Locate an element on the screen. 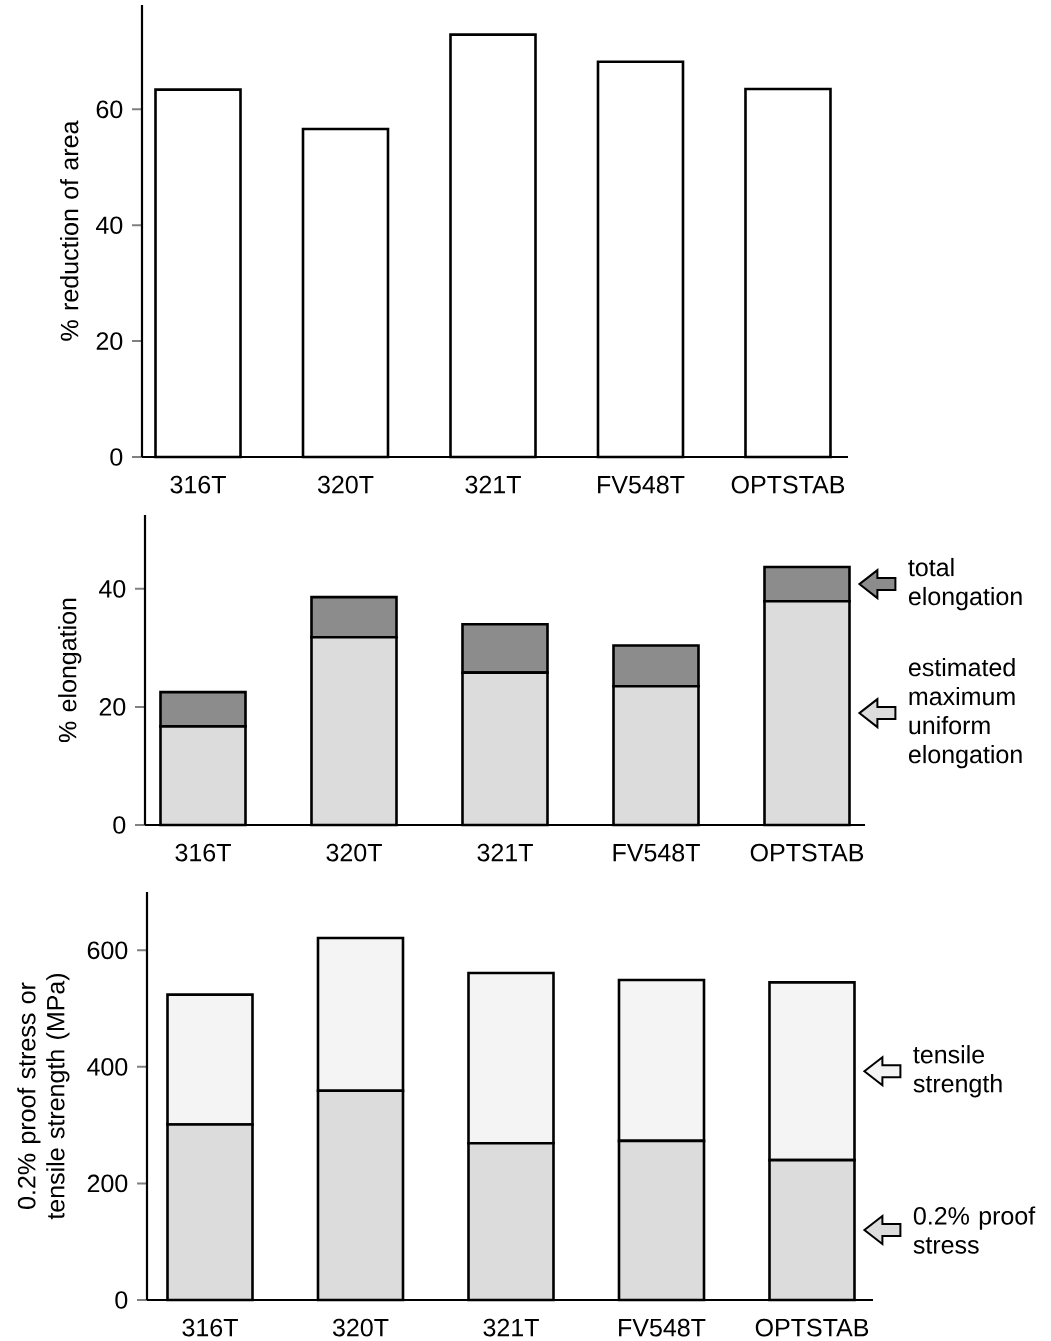 This screenshot has width=1051, height=1341. y-axis-title: % elongation is located at coordinates (70, 670).